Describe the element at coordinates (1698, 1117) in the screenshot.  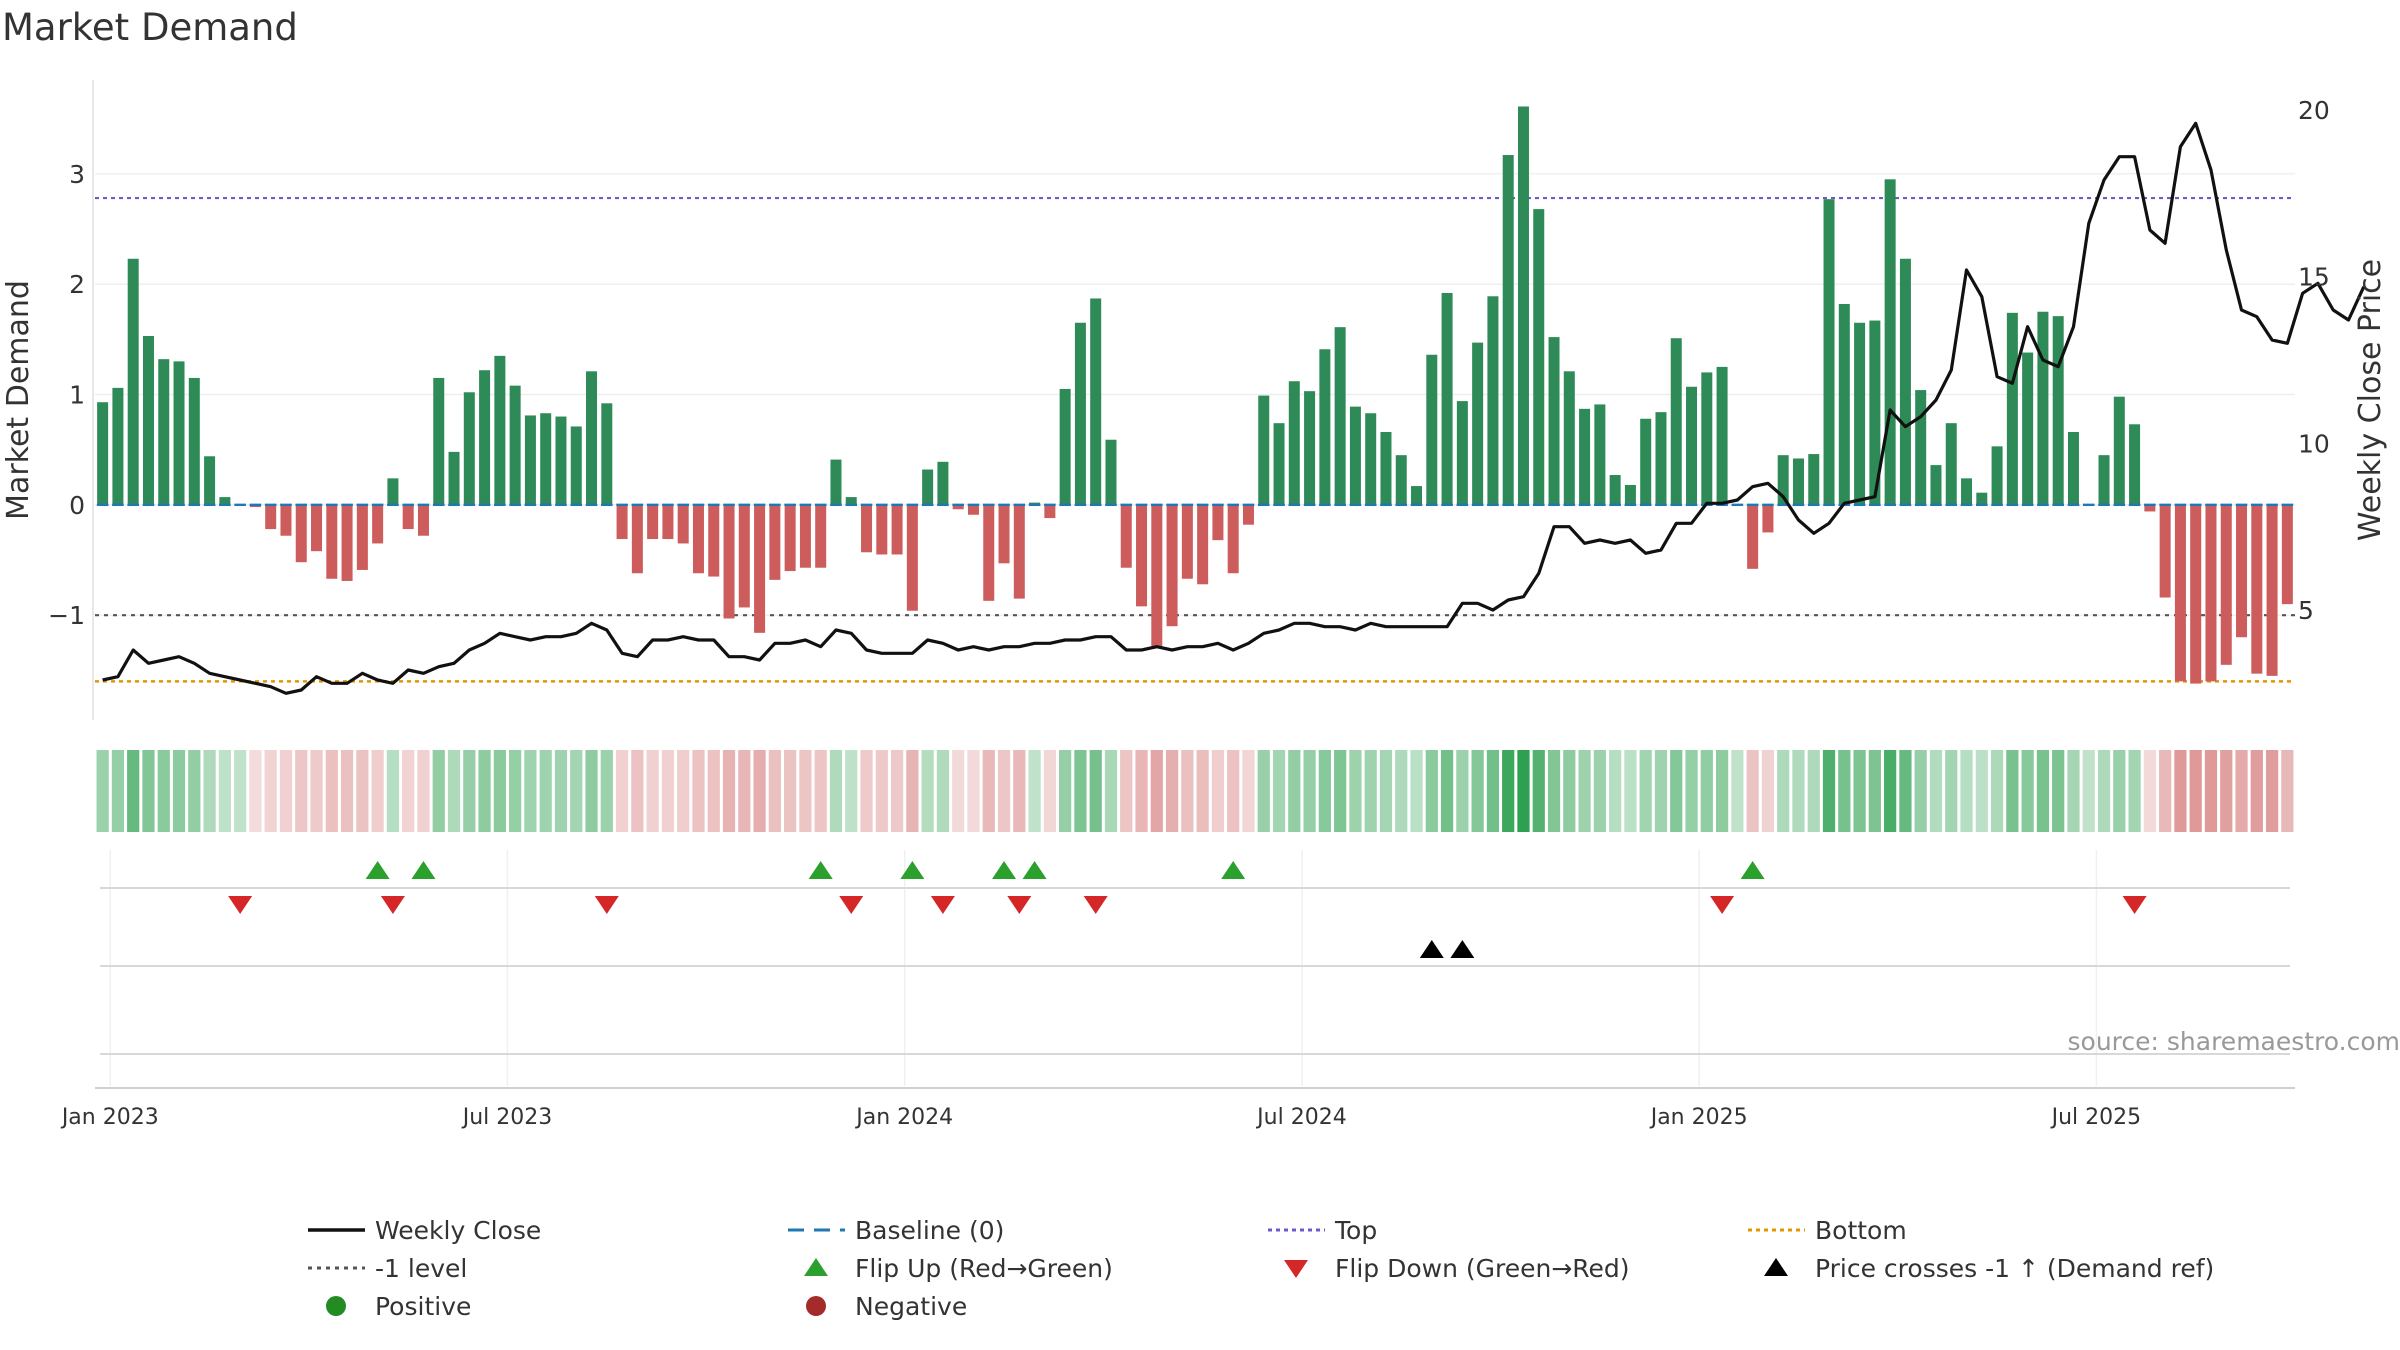
I see `x-tick-label: Jan 2025` at that location.